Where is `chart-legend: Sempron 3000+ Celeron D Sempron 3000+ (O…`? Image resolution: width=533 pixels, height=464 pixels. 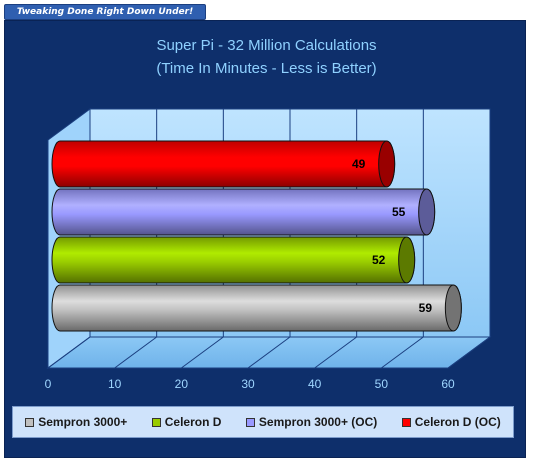 chart-legend: Sempron 3000+ Celeron D Sempron 3000+ (O… is located at coordinates (263, 422).